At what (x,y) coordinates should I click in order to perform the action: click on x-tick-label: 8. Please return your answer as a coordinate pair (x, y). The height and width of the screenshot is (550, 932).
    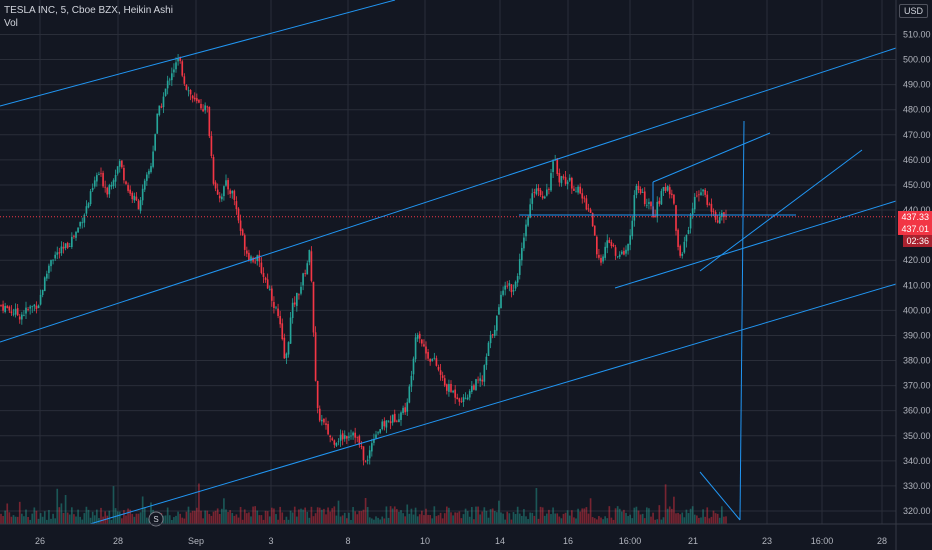
    Looking at the image, I should click on (347, 541).